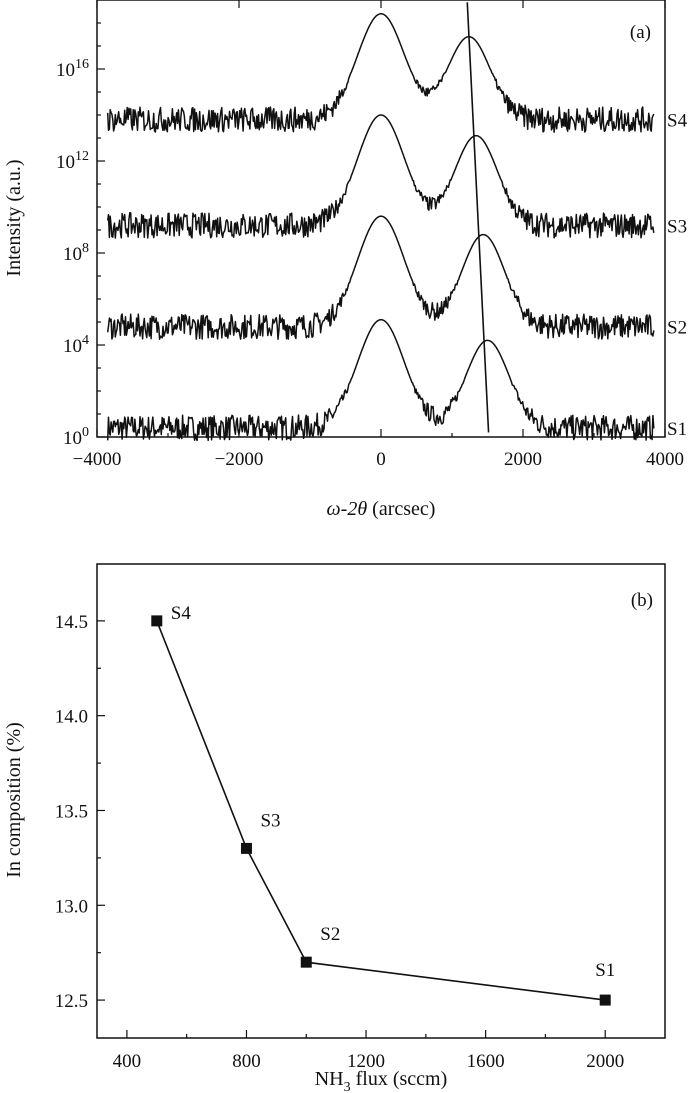 The image size is (700, 1093). Describe the element at coordinates (246, 1061) in the screenshot. I see `panel-b-x-tick-label: 800` at that location.